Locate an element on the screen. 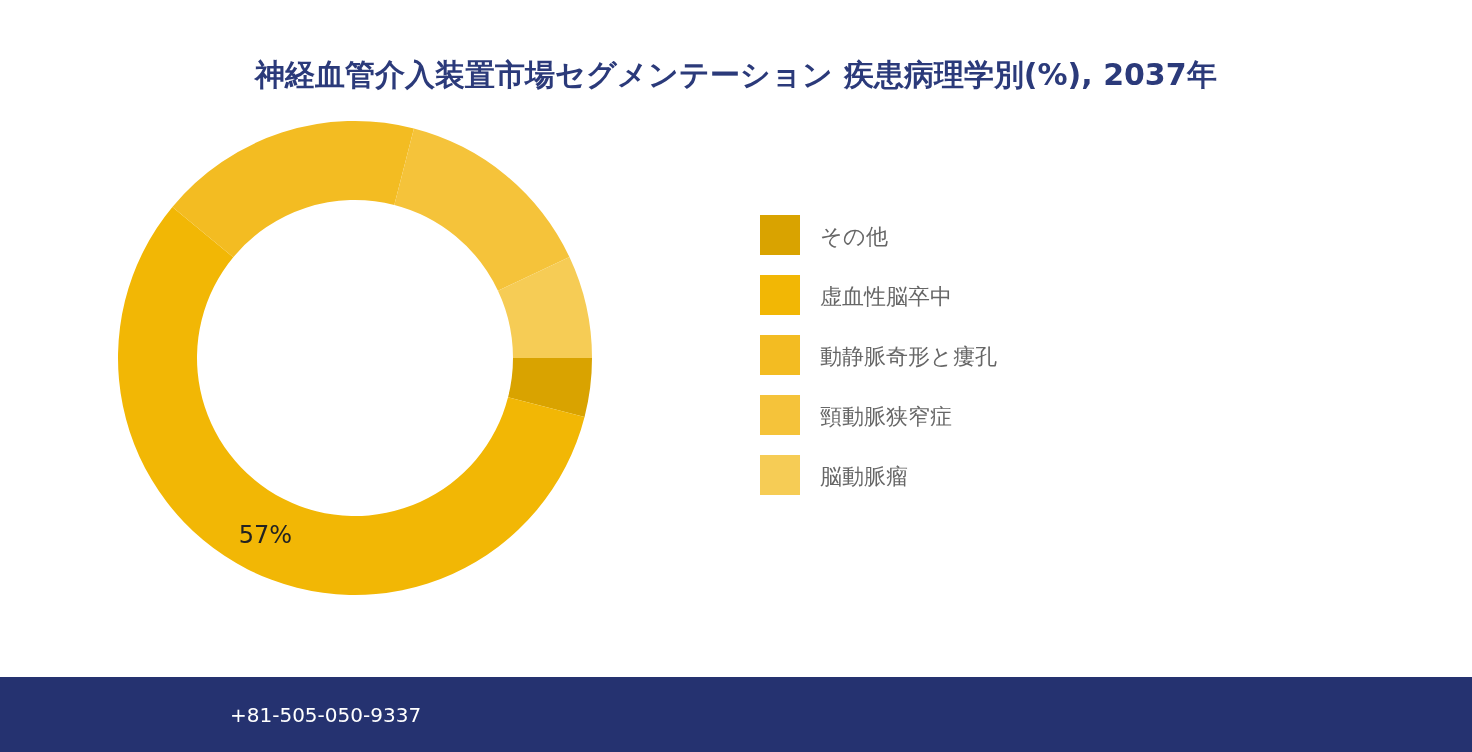 This screenshot has height=752, width=1472. legend-label: 動静脈奇形と瘻孔 is located at coordinates (908, 356).